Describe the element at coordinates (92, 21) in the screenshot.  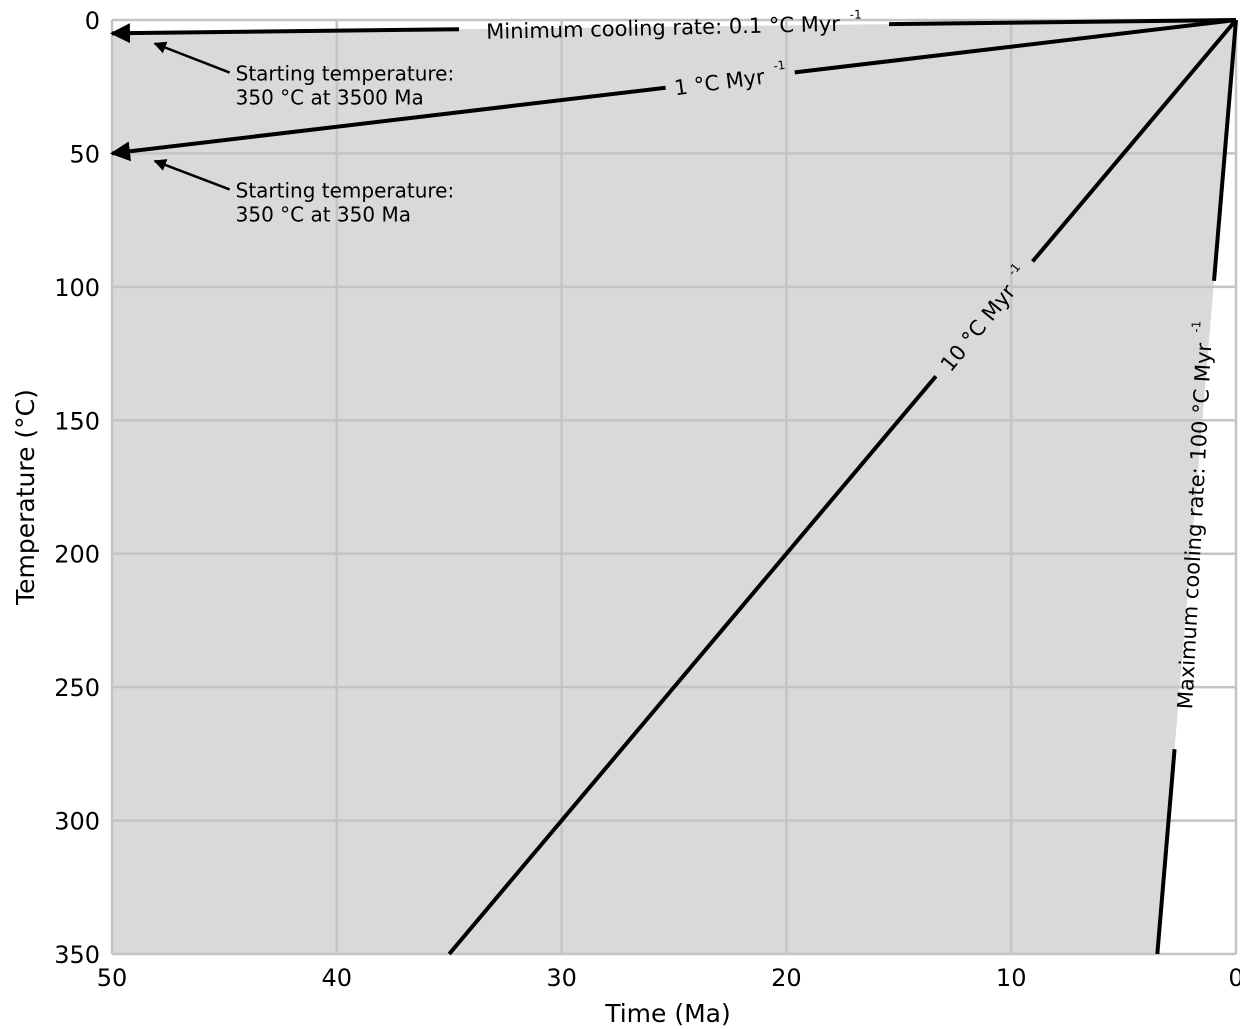
I see `y-tick-label: 0` at that location.